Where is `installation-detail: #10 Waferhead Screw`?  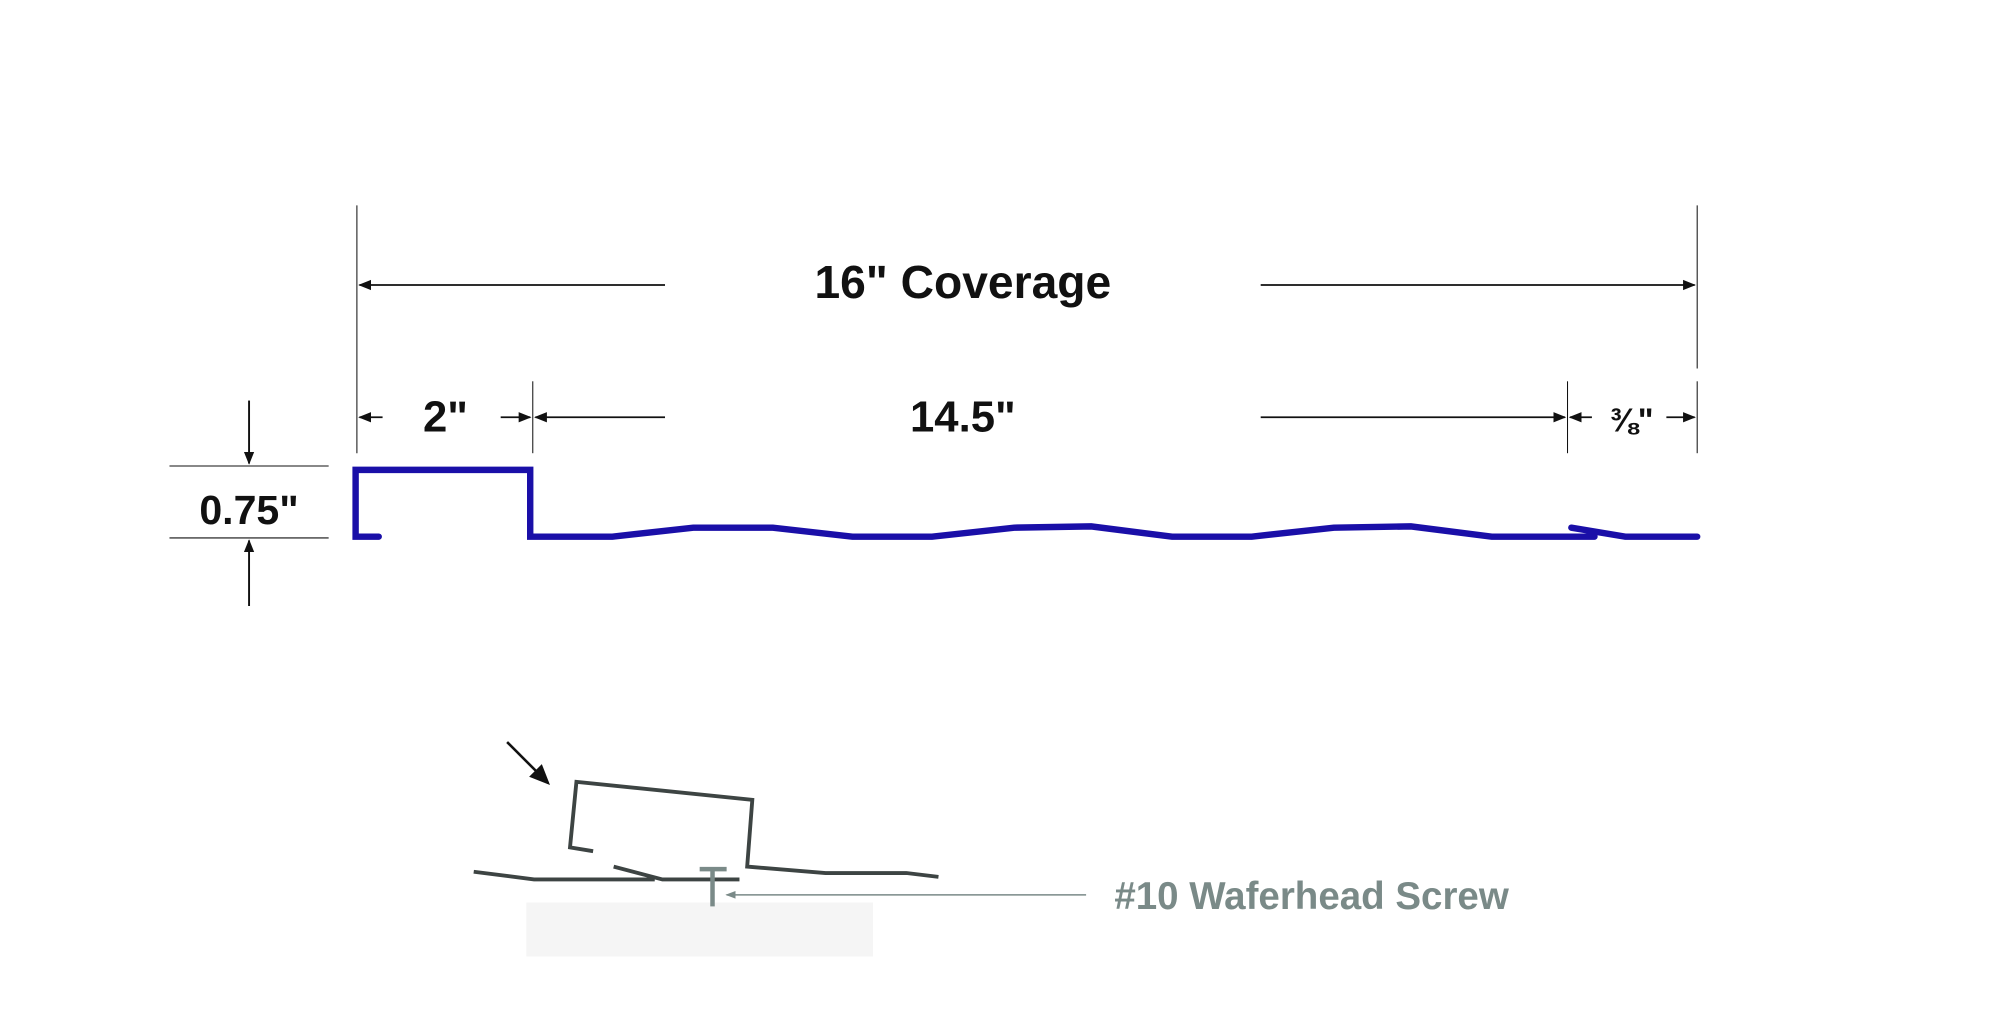
installation-detail: #10 Waferhead Screw is located at coordinates (991, 849).